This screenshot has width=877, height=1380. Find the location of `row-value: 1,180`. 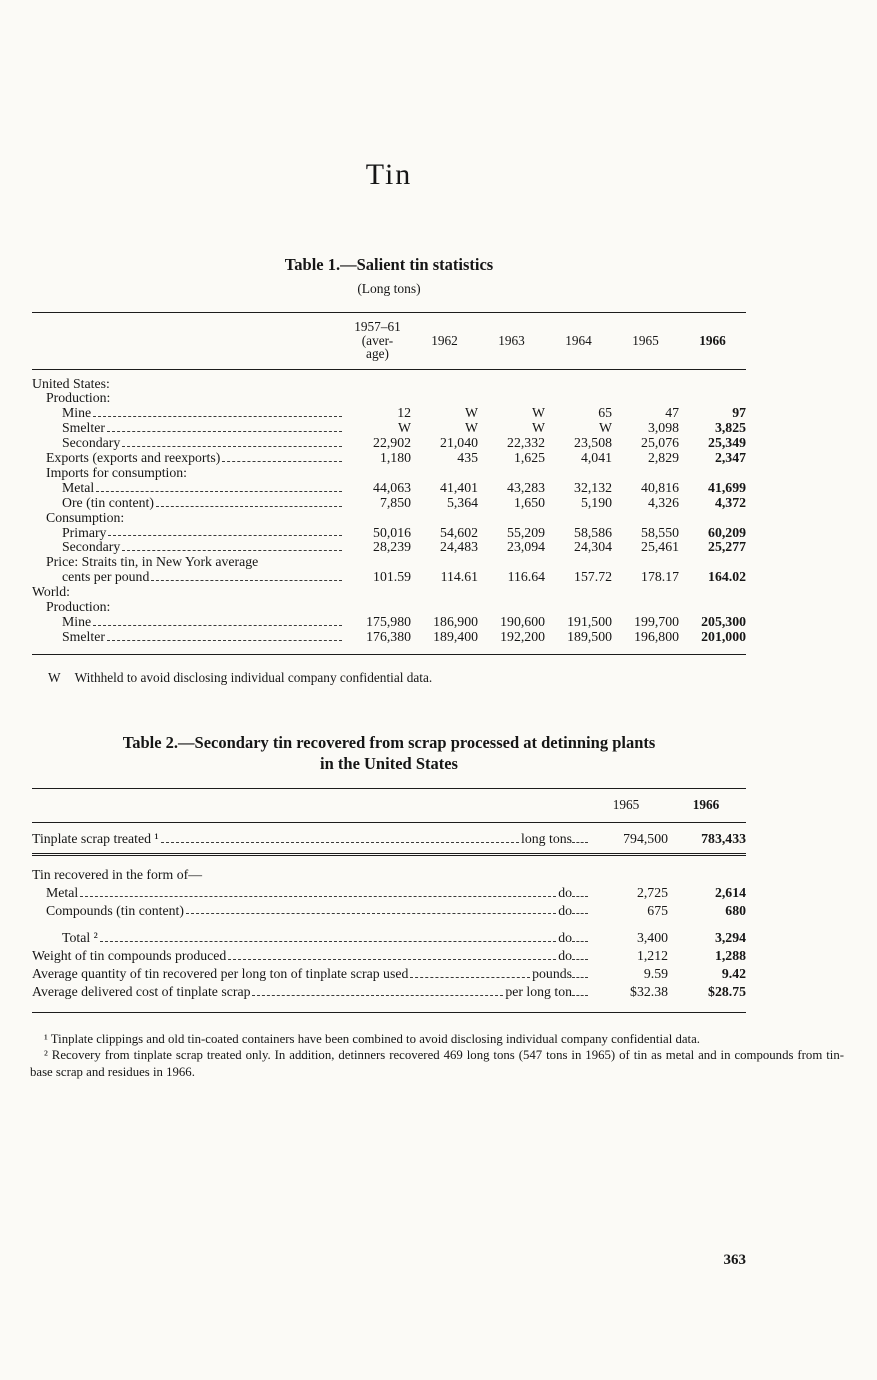

row-value: 1,180 is located at coordinates (395, 458).